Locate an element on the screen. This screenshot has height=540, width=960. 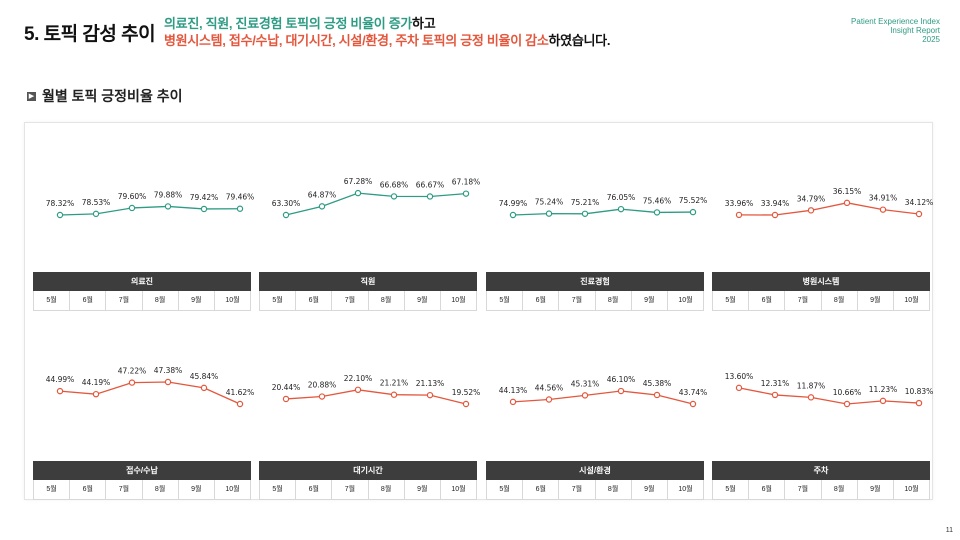
data-label: 78.32% is located at coordinates (60, 203).